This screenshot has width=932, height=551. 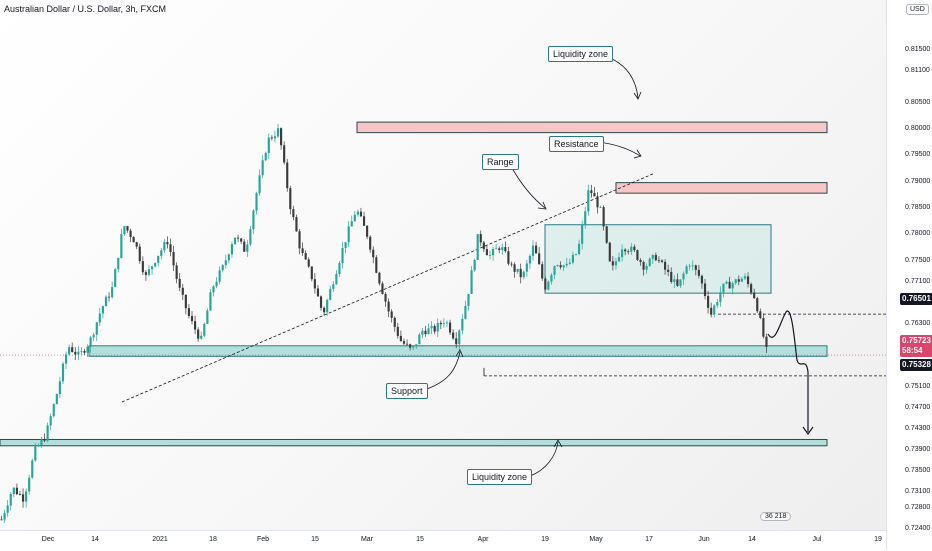 What do you see at coordinates (918, 102) in the screenshot?
I see `y-tick-label: 0.80500` at bounding box center [918, 102].